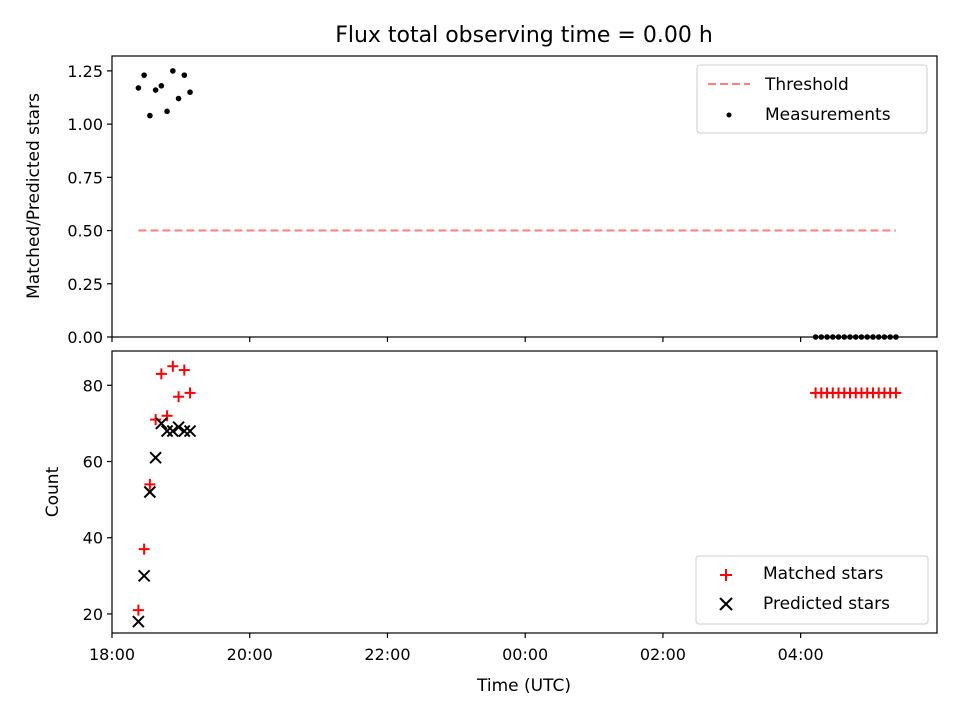 Image resolution: width=960 pixels, height=720 pixels. I want to click on legend-matched-label: Matched stars, so click(823, 574).